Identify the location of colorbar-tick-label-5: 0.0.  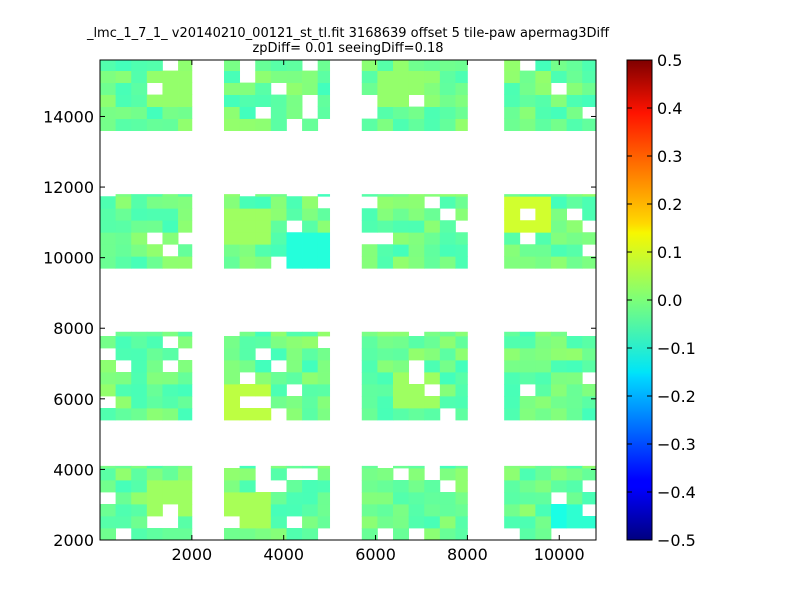
(669, 300).